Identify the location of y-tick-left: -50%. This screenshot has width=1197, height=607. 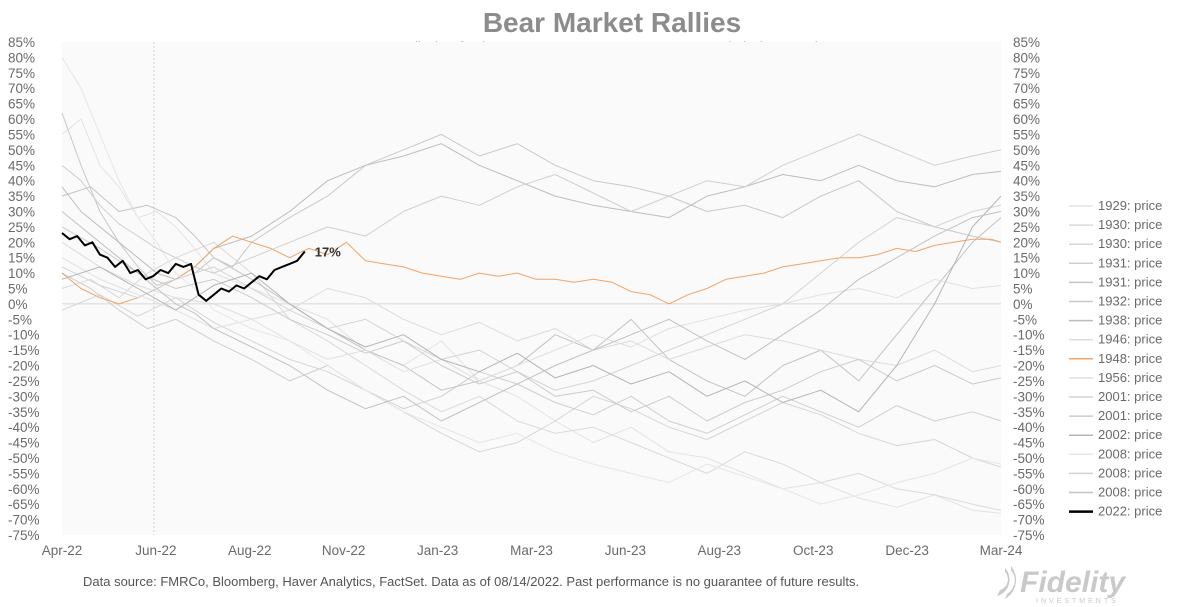
(24, 458).